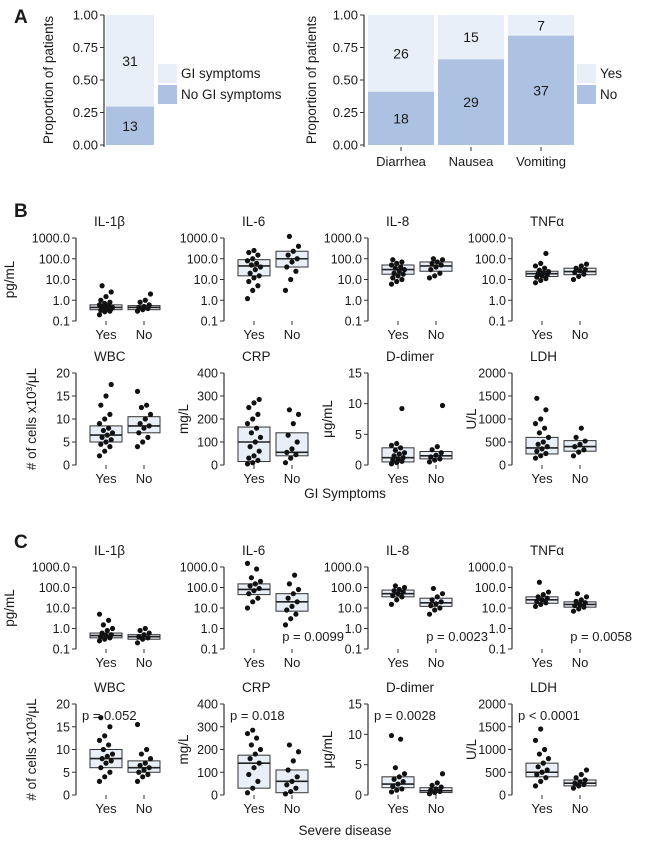 This screenshot has height=847, width=646. What do you see at coordinates (21, 542) in the screenshot?
I see `panel-letter-c: C` at bounding box center [21, 542].